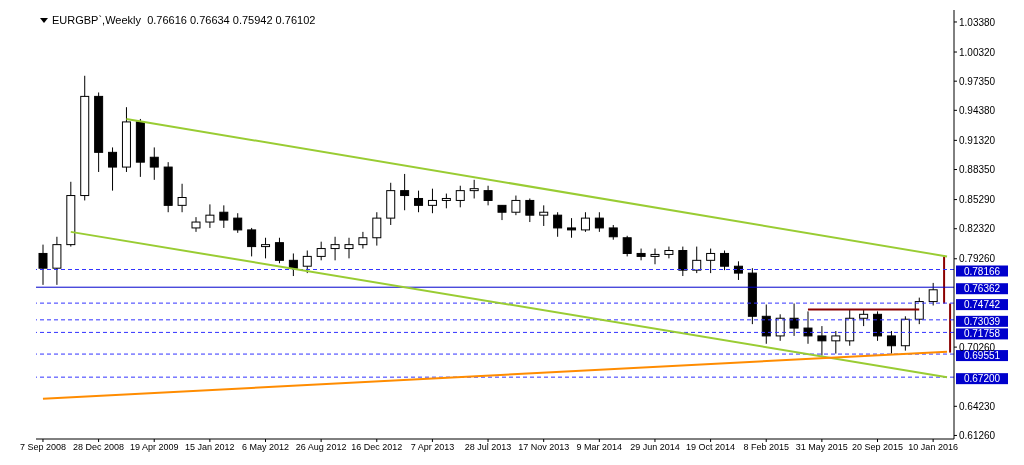 Image resolution: width=1024 pixels, height=465 pixels. Describe the element at coordinates (711, 447) in the screenshot. I see `x-tick-label: 19 Oct 2014` at that location.